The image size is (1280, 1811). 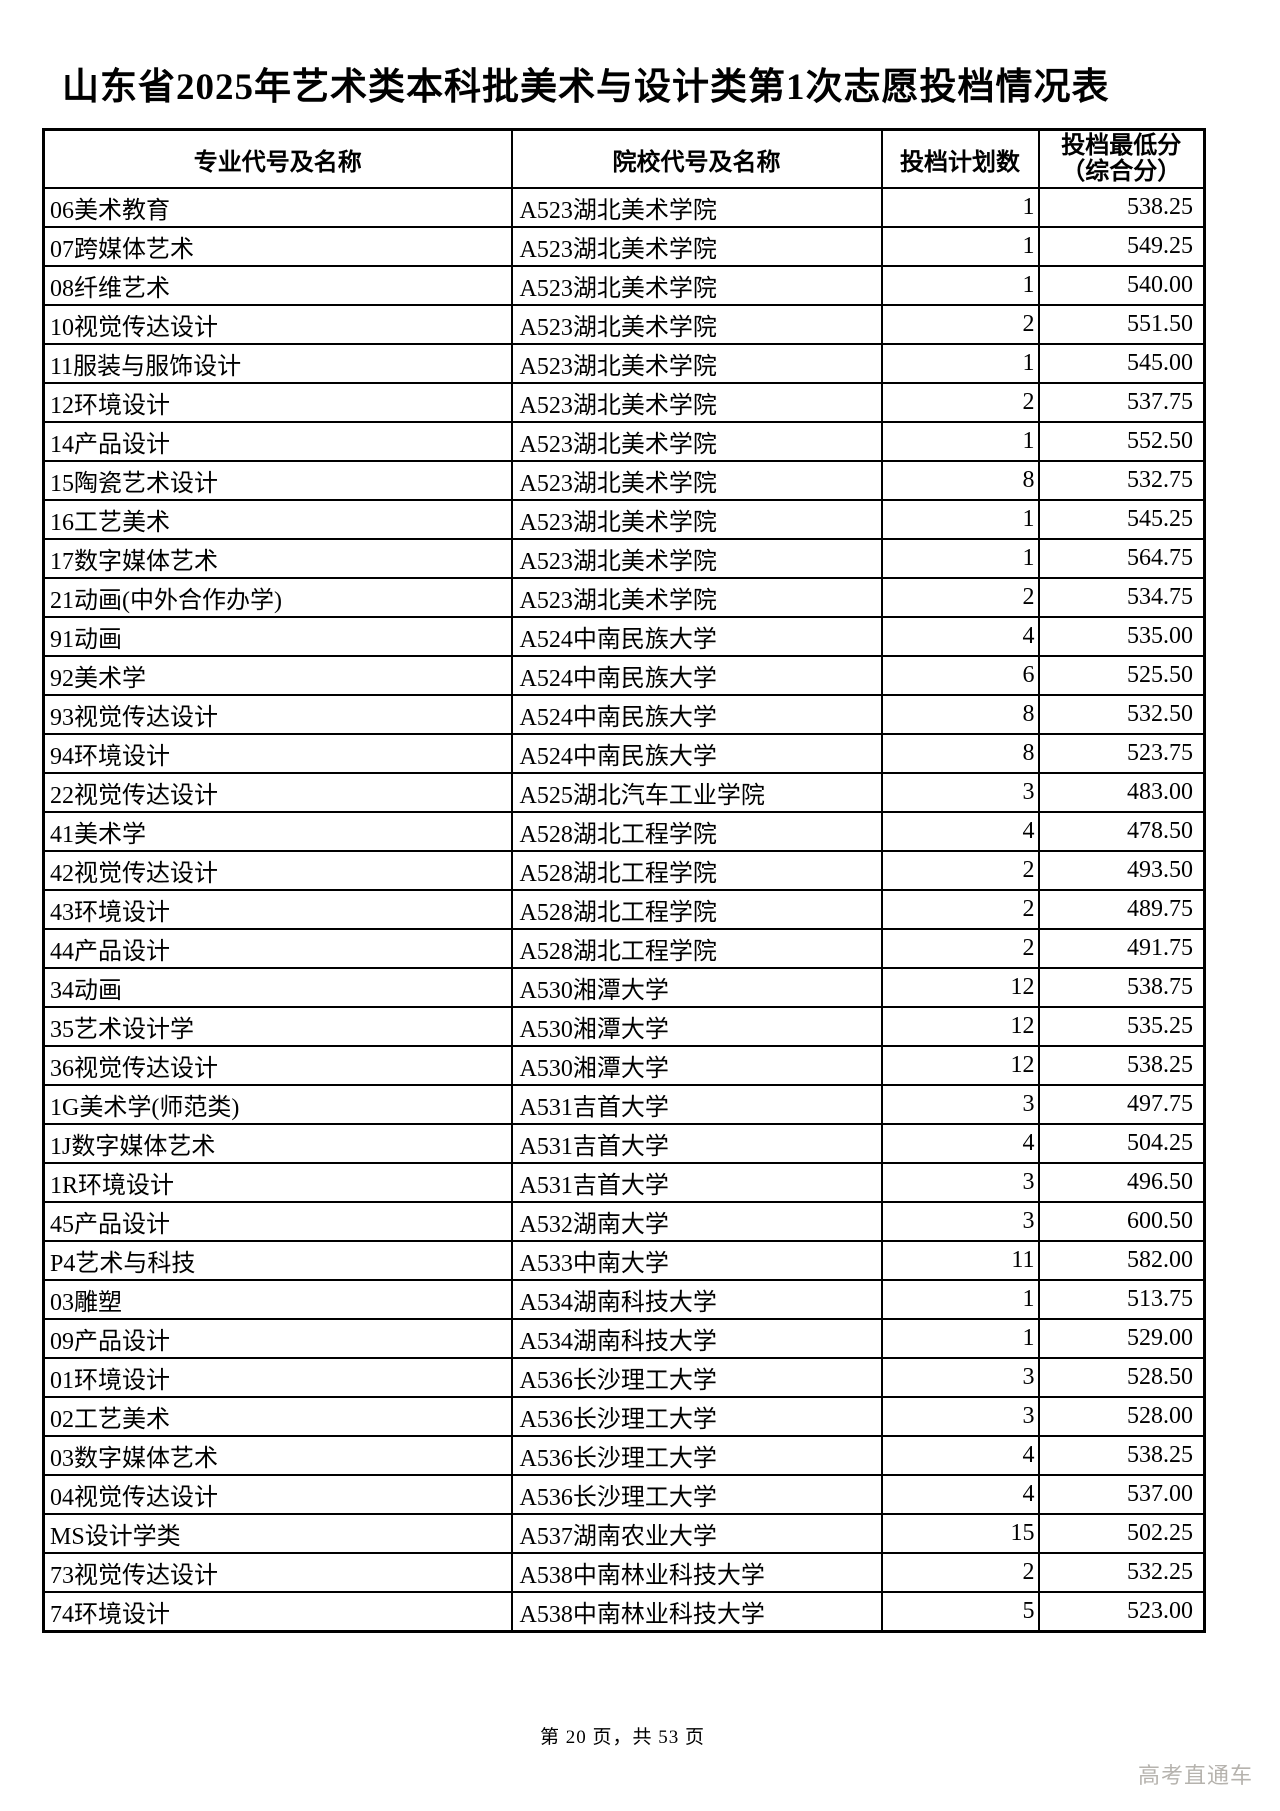 I want to click on table-header-row: 专业代号及名称 院校代号及名称 投档计划数 投档最低分 （综合分）, so click(x=624, y=158).